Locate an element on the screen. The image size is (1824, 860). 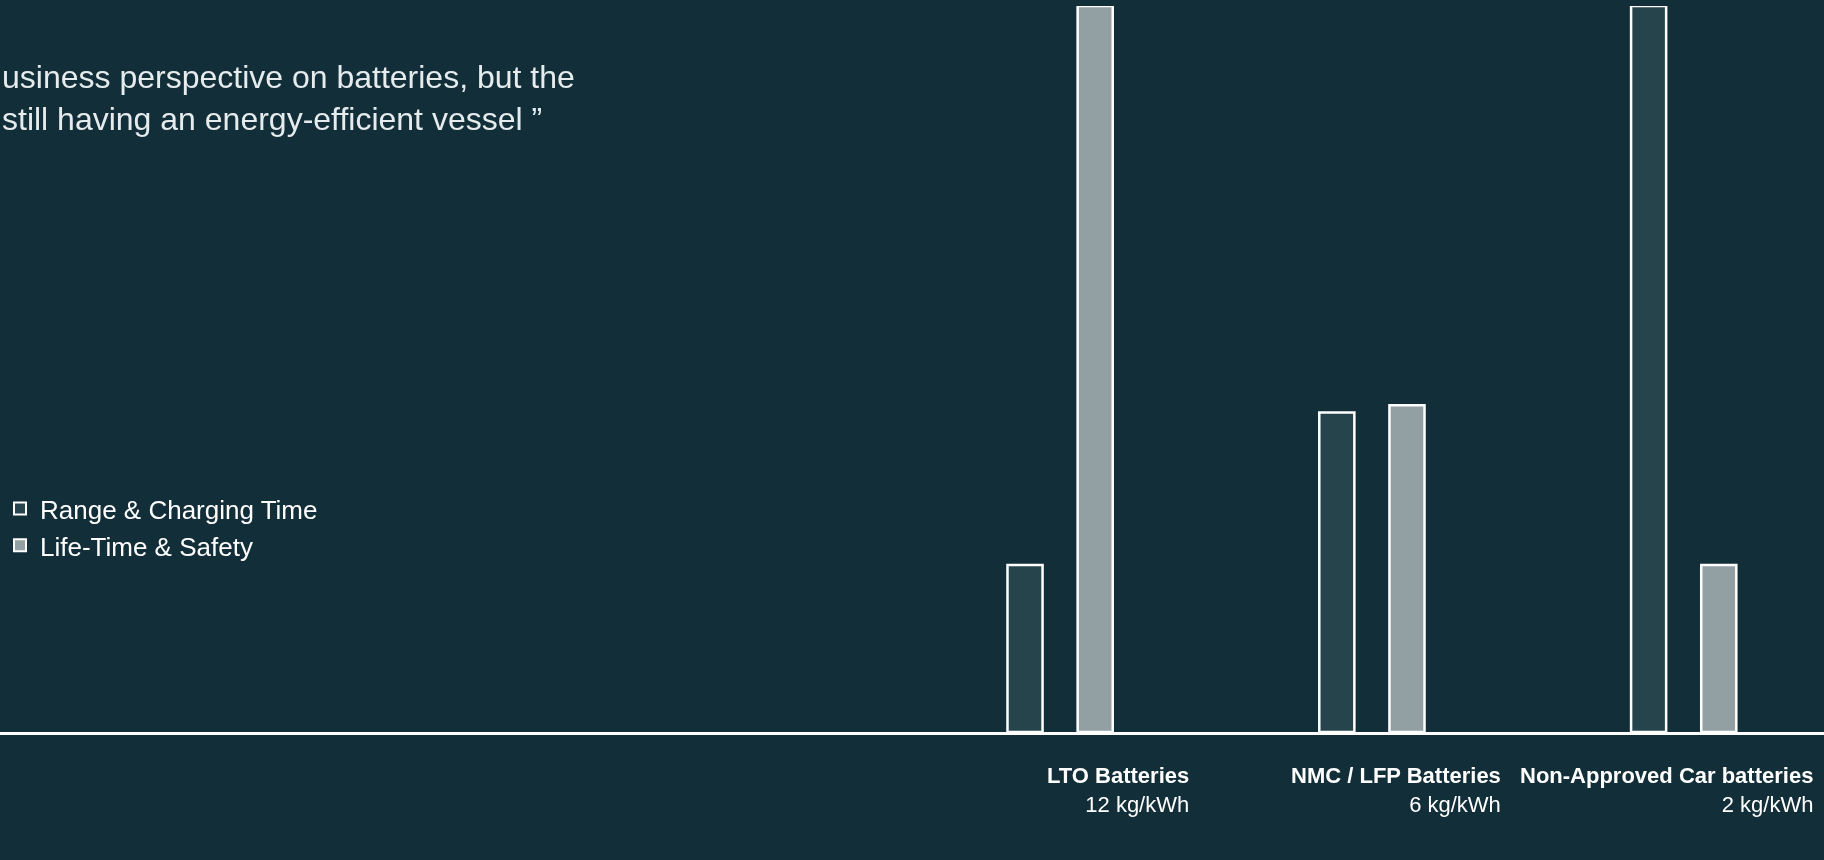
x-tick-label: NMC / LFP Batteries 6 kg/kWh is located at coordinates (1396, 790).